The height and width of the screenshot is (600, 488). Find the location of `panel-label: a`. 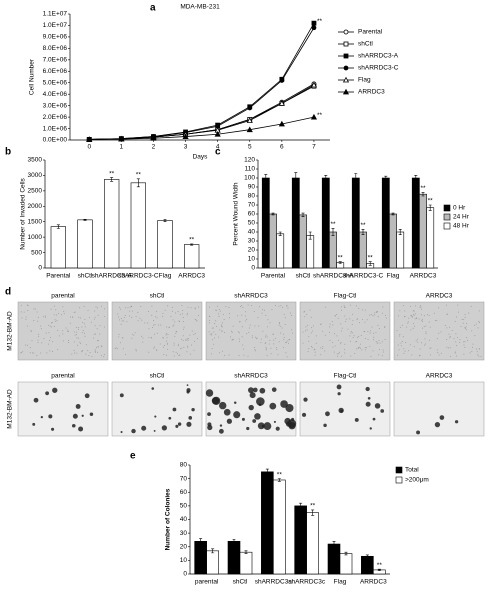

panel-label: a is located at coordinates (153, 8).